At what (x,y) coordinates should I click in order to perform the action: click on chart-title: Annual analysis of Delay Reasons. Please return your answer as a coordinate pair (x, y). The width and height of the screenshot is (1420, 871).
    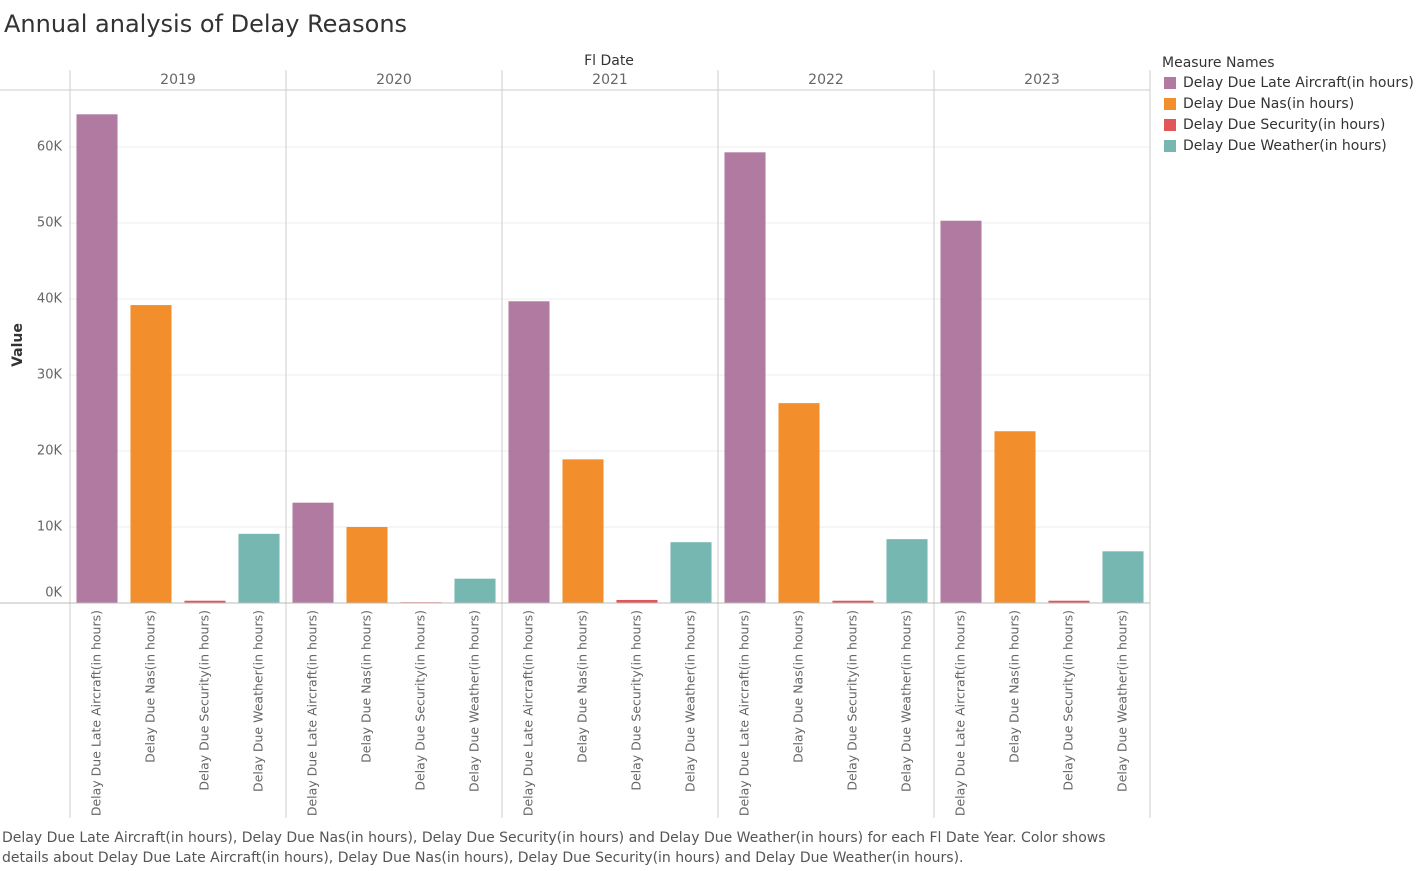
    Looking at the image, I should click on (205, 24).